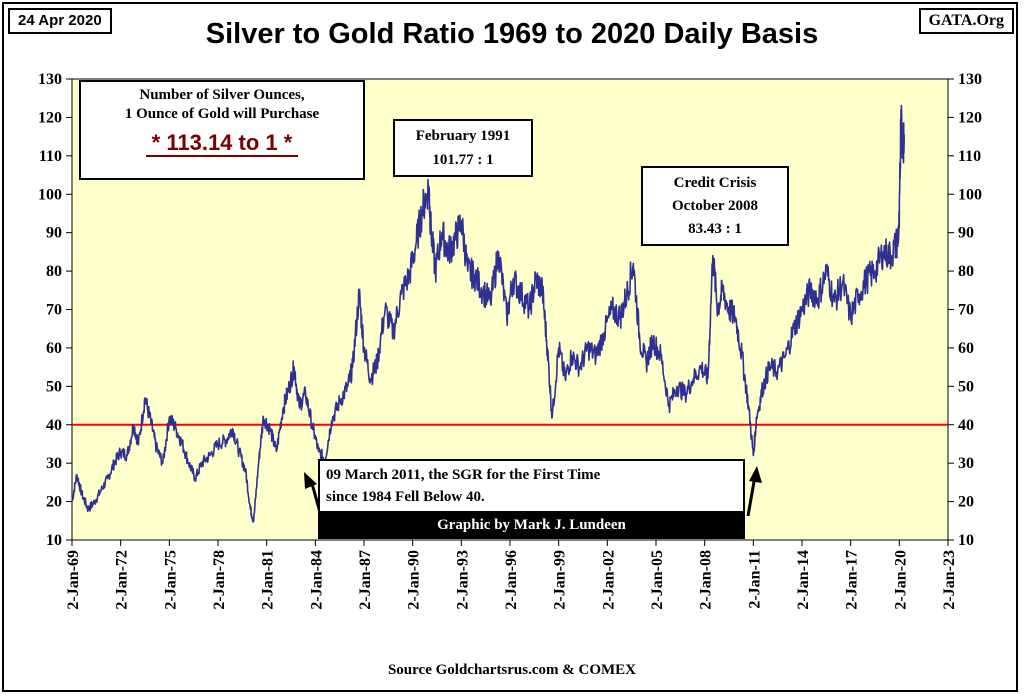 The height and width of the screenshot is (700, 1024). Describe the element at coordinates (463, 160) in the screenshot. I see `feb-note-line2: 101.77 : 1` at that location.